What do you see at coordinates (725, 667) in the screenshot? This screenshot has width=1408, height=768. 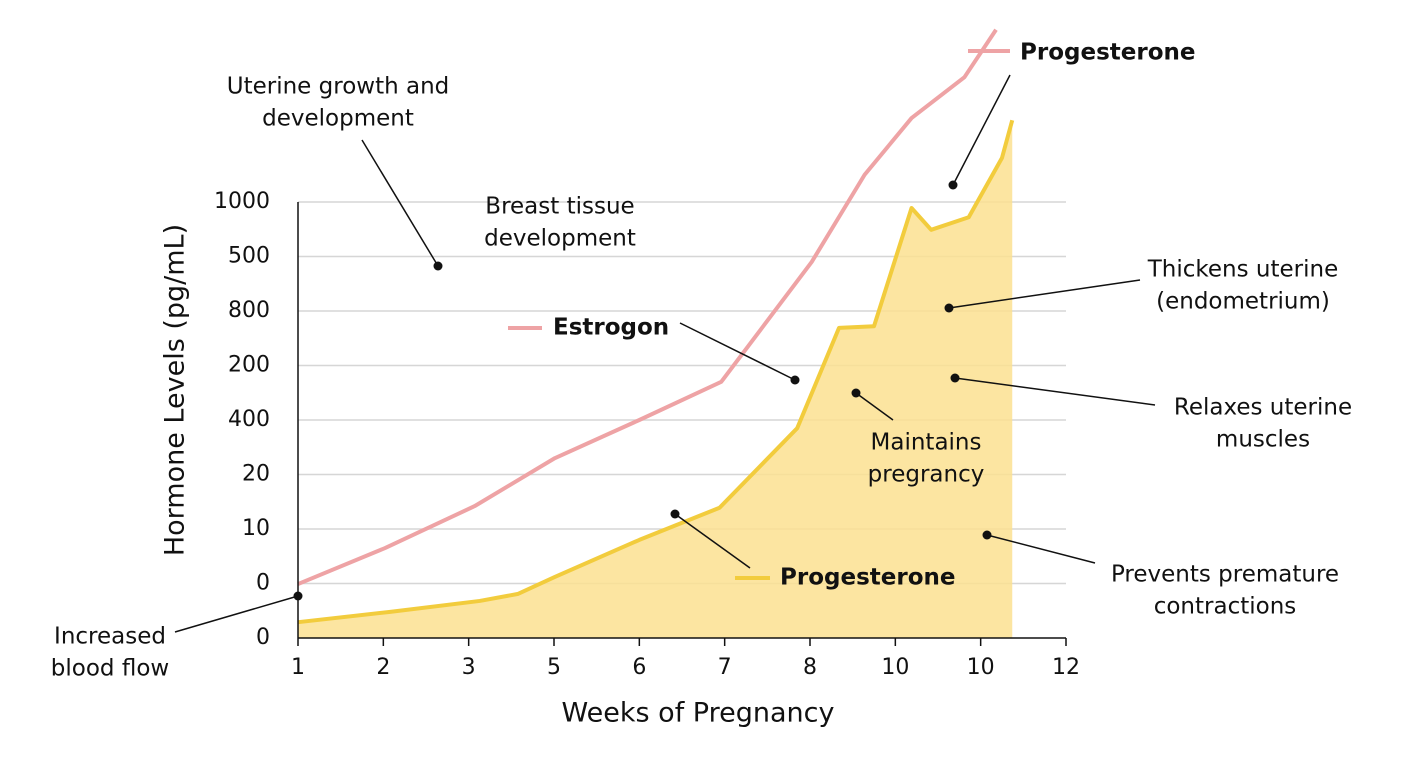 I see `x-tick-label: 7` at bounding box center [725, 667].